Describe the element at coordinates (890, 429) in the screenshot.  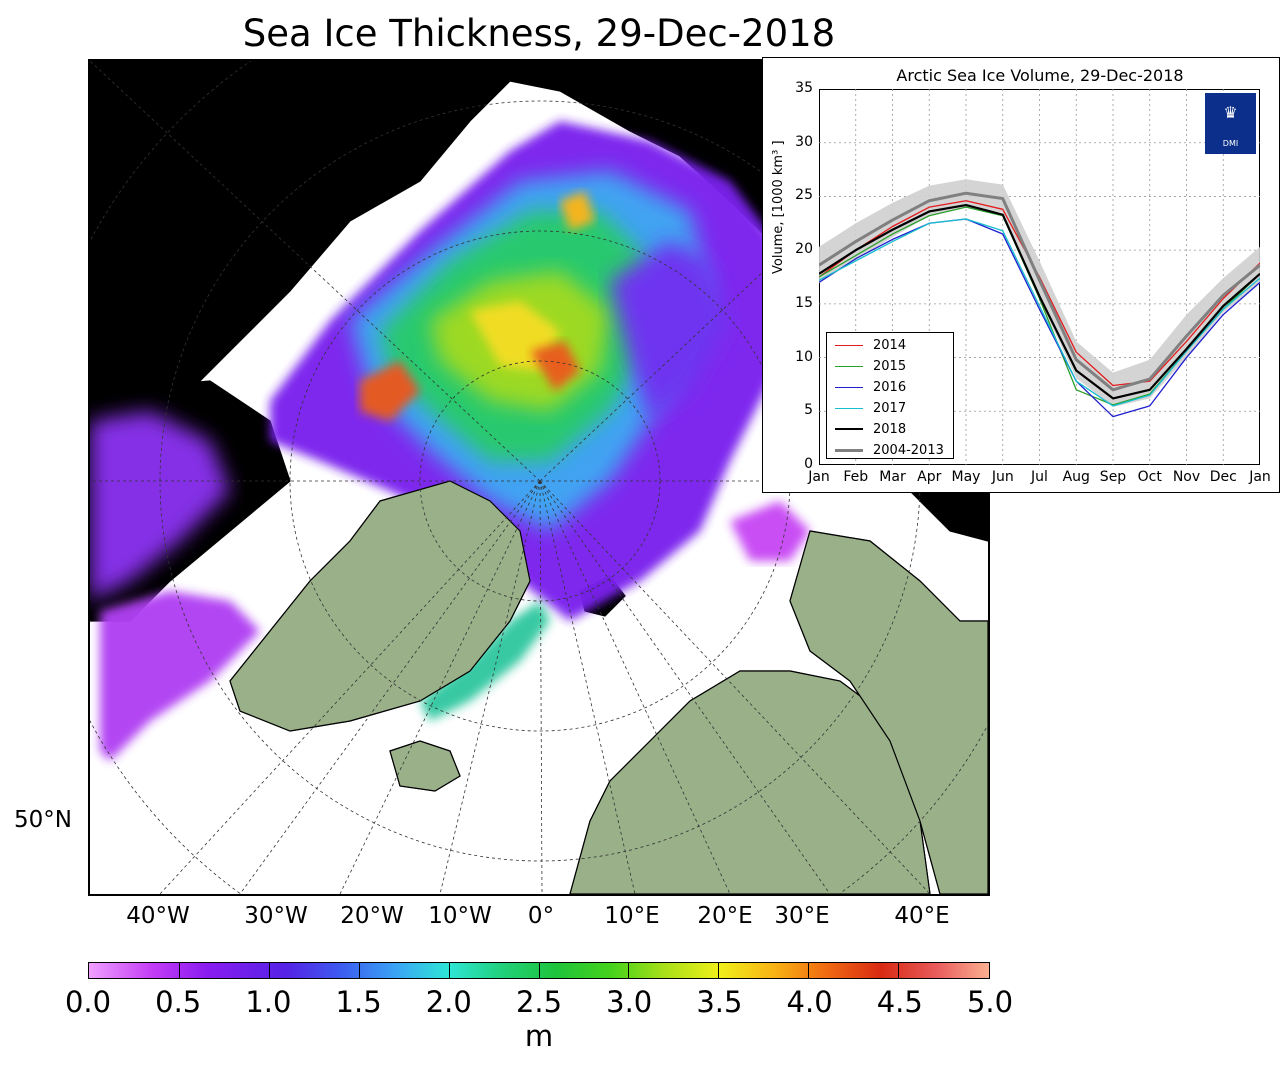
I see `legend-label: 2018` at that location.